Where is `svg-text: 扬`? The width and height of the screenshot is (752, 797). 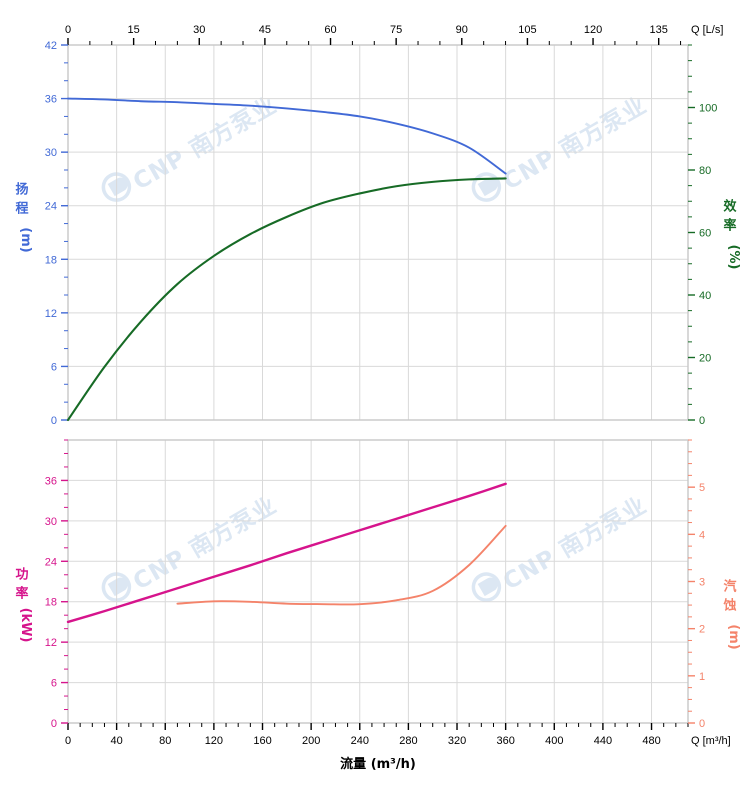
svg-text: 扬 is located at coordinates (21, 190).